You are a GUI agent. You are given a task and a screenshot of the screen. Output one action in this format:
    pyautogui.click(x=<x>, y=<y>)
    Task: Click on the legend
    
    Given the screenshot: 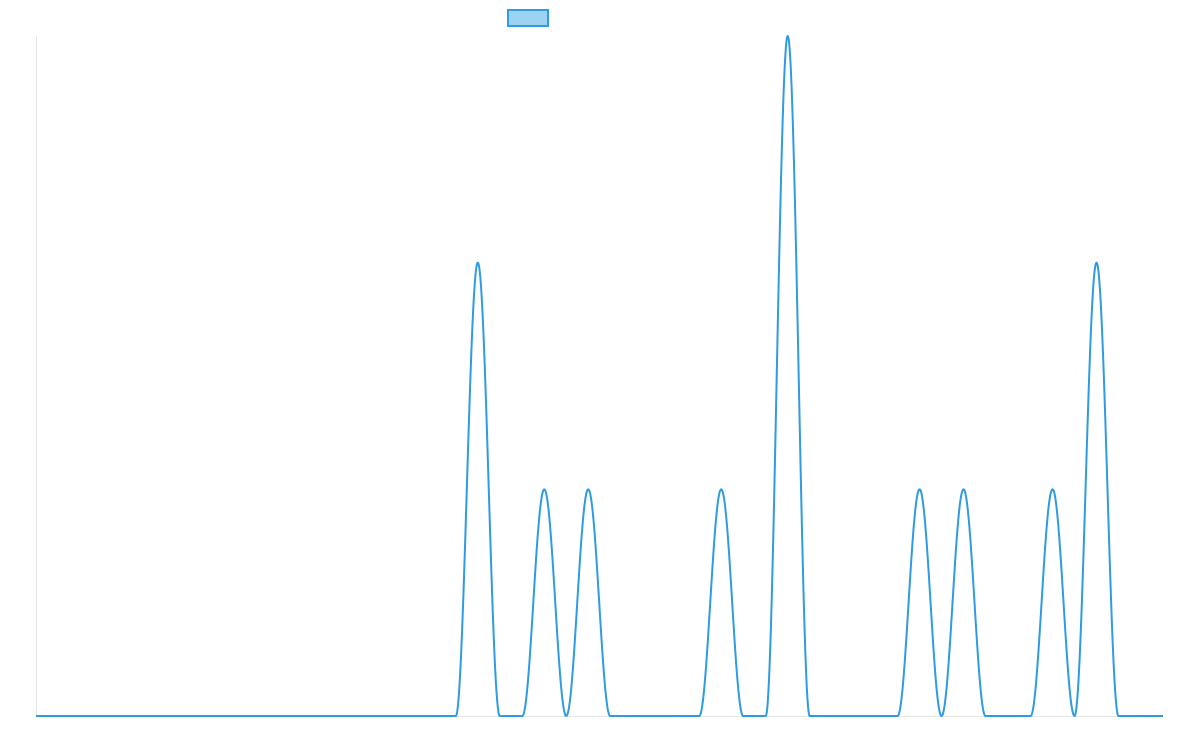 What is the action you would take?
    pyautogui.click(x=528, y=18)
    